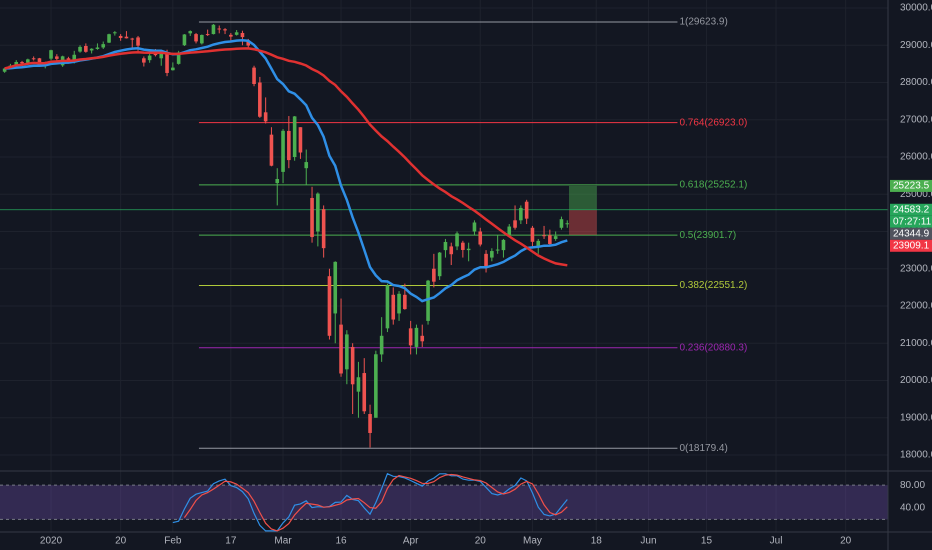 The image size is (932, 550). What do you see at coordinates (916, 82) in the screenshot?
I see `y-tick-label: 28000.0` at bounding box center [916, 82].